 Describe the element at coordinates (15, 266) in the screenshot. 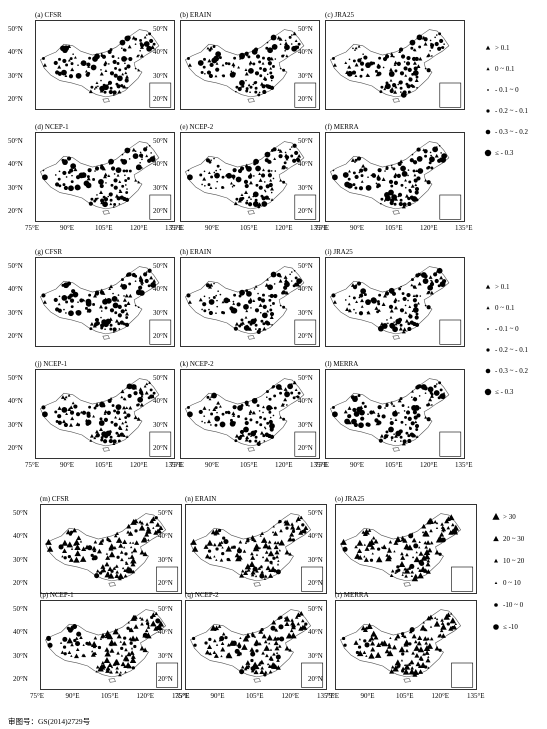

I see `y-tick-label: 50°N` at that location.